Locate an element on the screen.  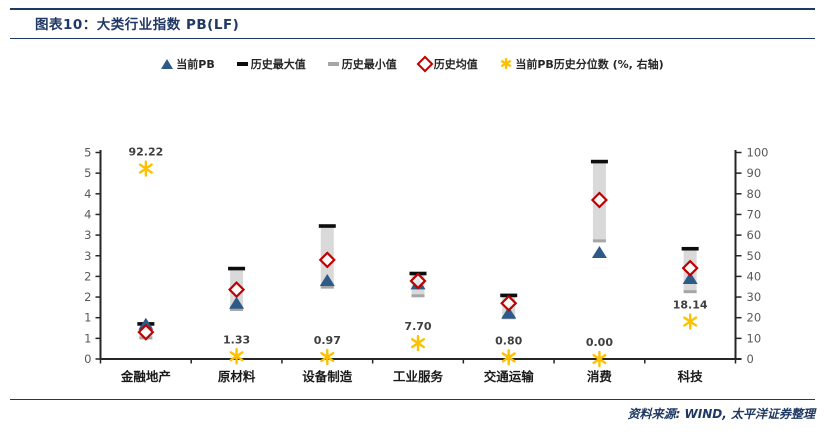
percentile-value-label: 0.97 is located at coordinates (327, 340).